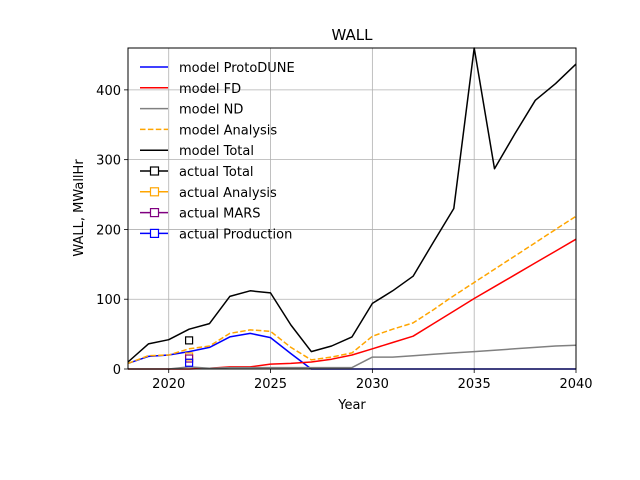  I want to click on actual-production-legend-marker, so click(154, 233).